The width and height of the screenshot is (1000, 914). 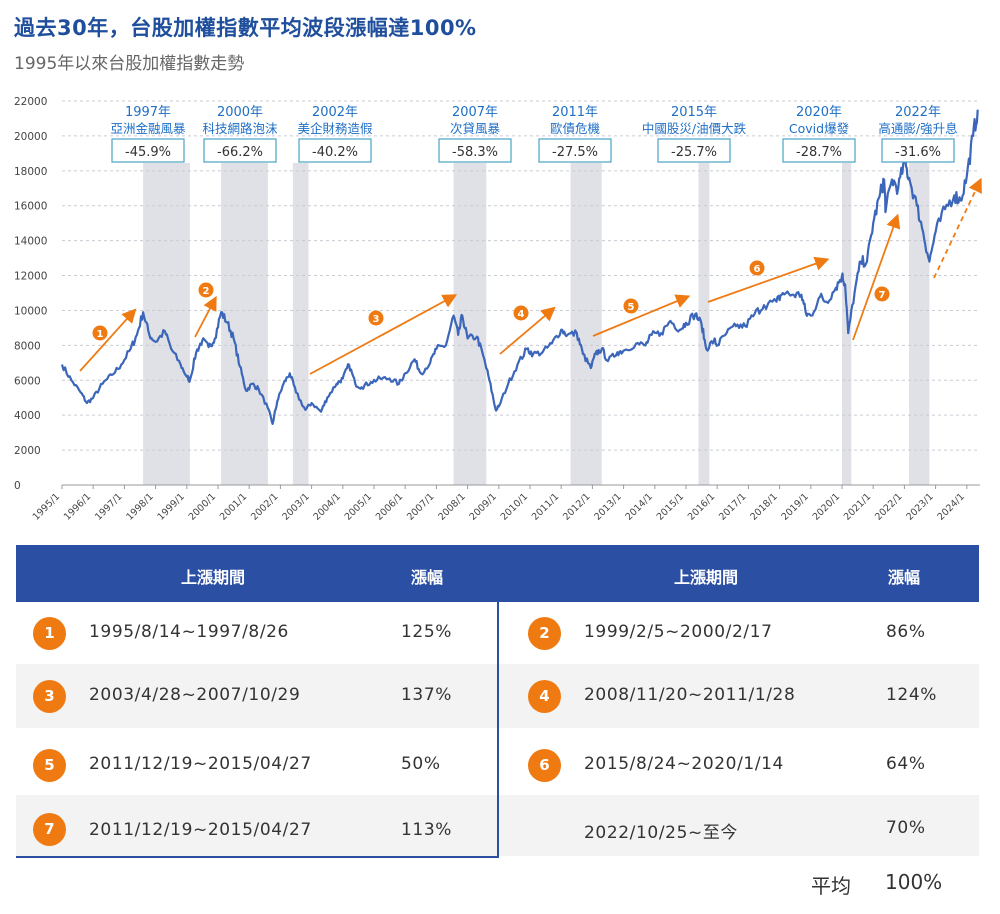 What do you see at coordinates (912, 695) in the screenshot?
I see `gain-cell: 124%` at bounding box center [912, 695].